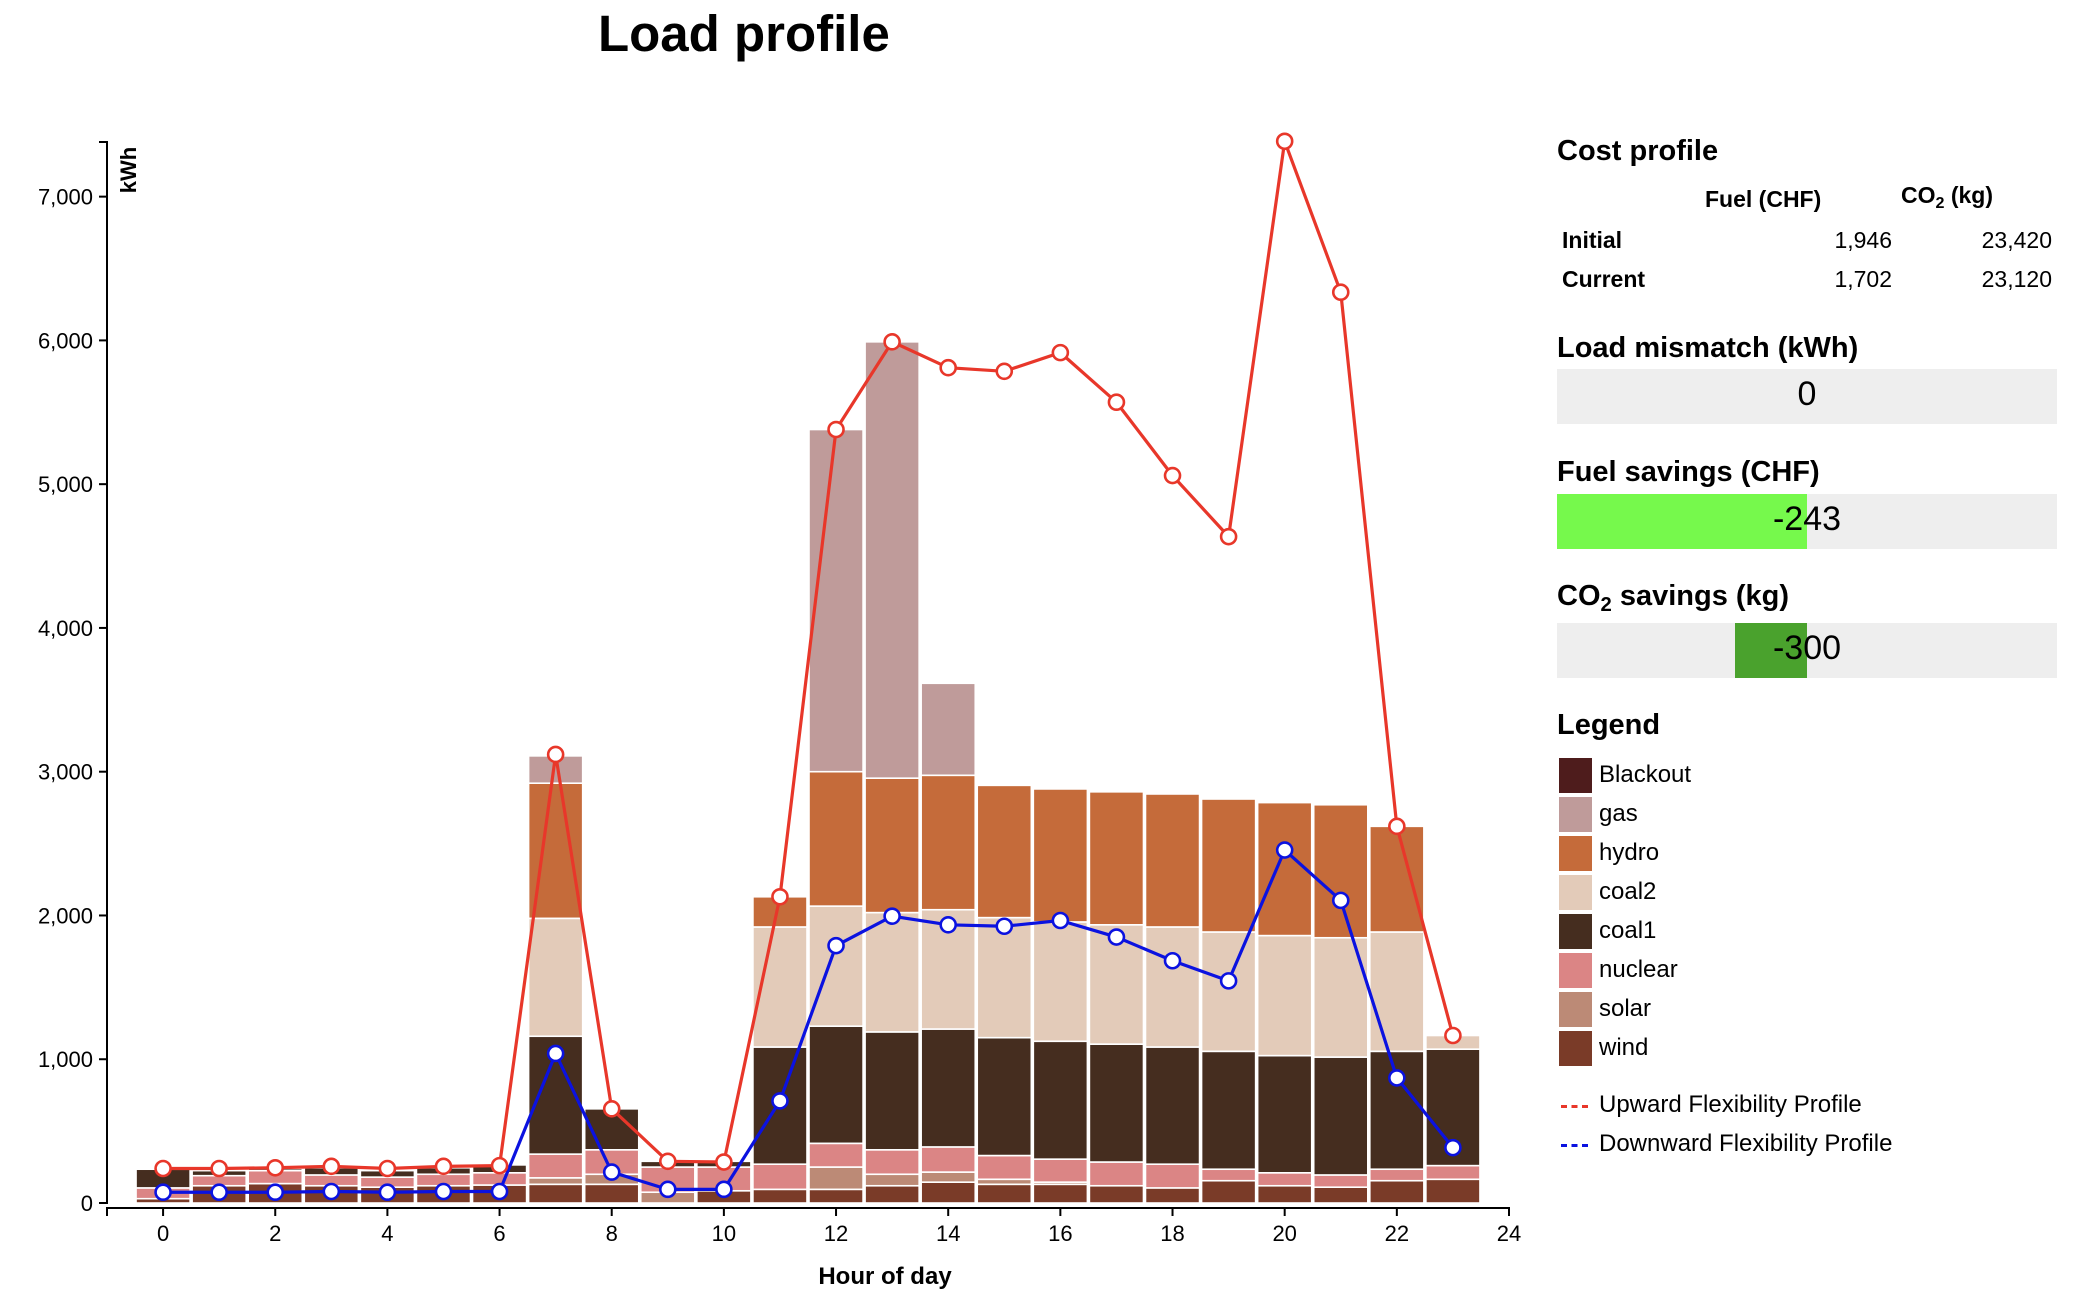 Image resolution: width=2080 pixels, height=1306 pixels. What do you see at coordinates (1625, 1008) in the screenshot?
I see `legend-label: solar` at bounding box center [1625, 1008].